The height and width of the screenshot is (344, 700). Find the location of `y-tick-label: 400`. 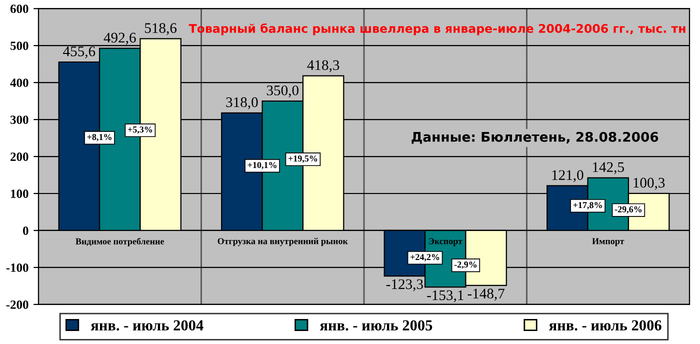

y-tick-label: 400 is located at coordinates (19, 83).